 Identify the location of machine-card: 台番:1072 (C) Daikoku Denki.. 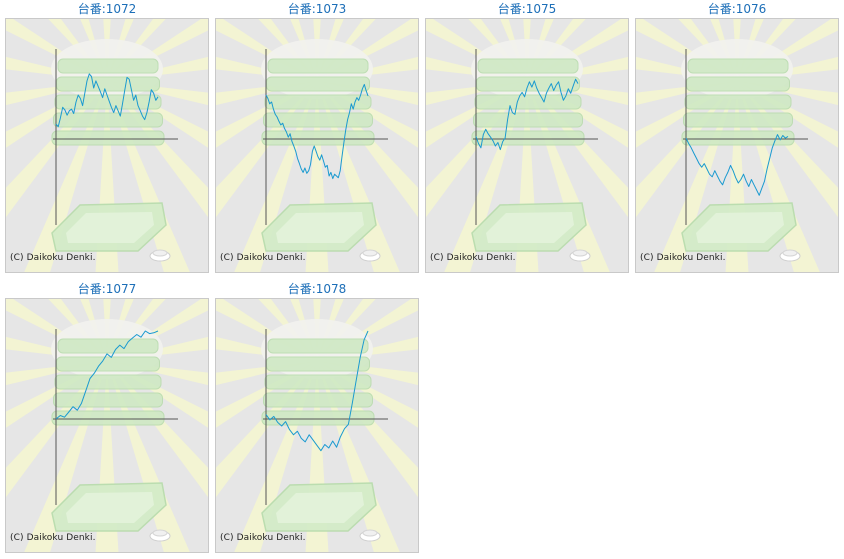
(107, 138).